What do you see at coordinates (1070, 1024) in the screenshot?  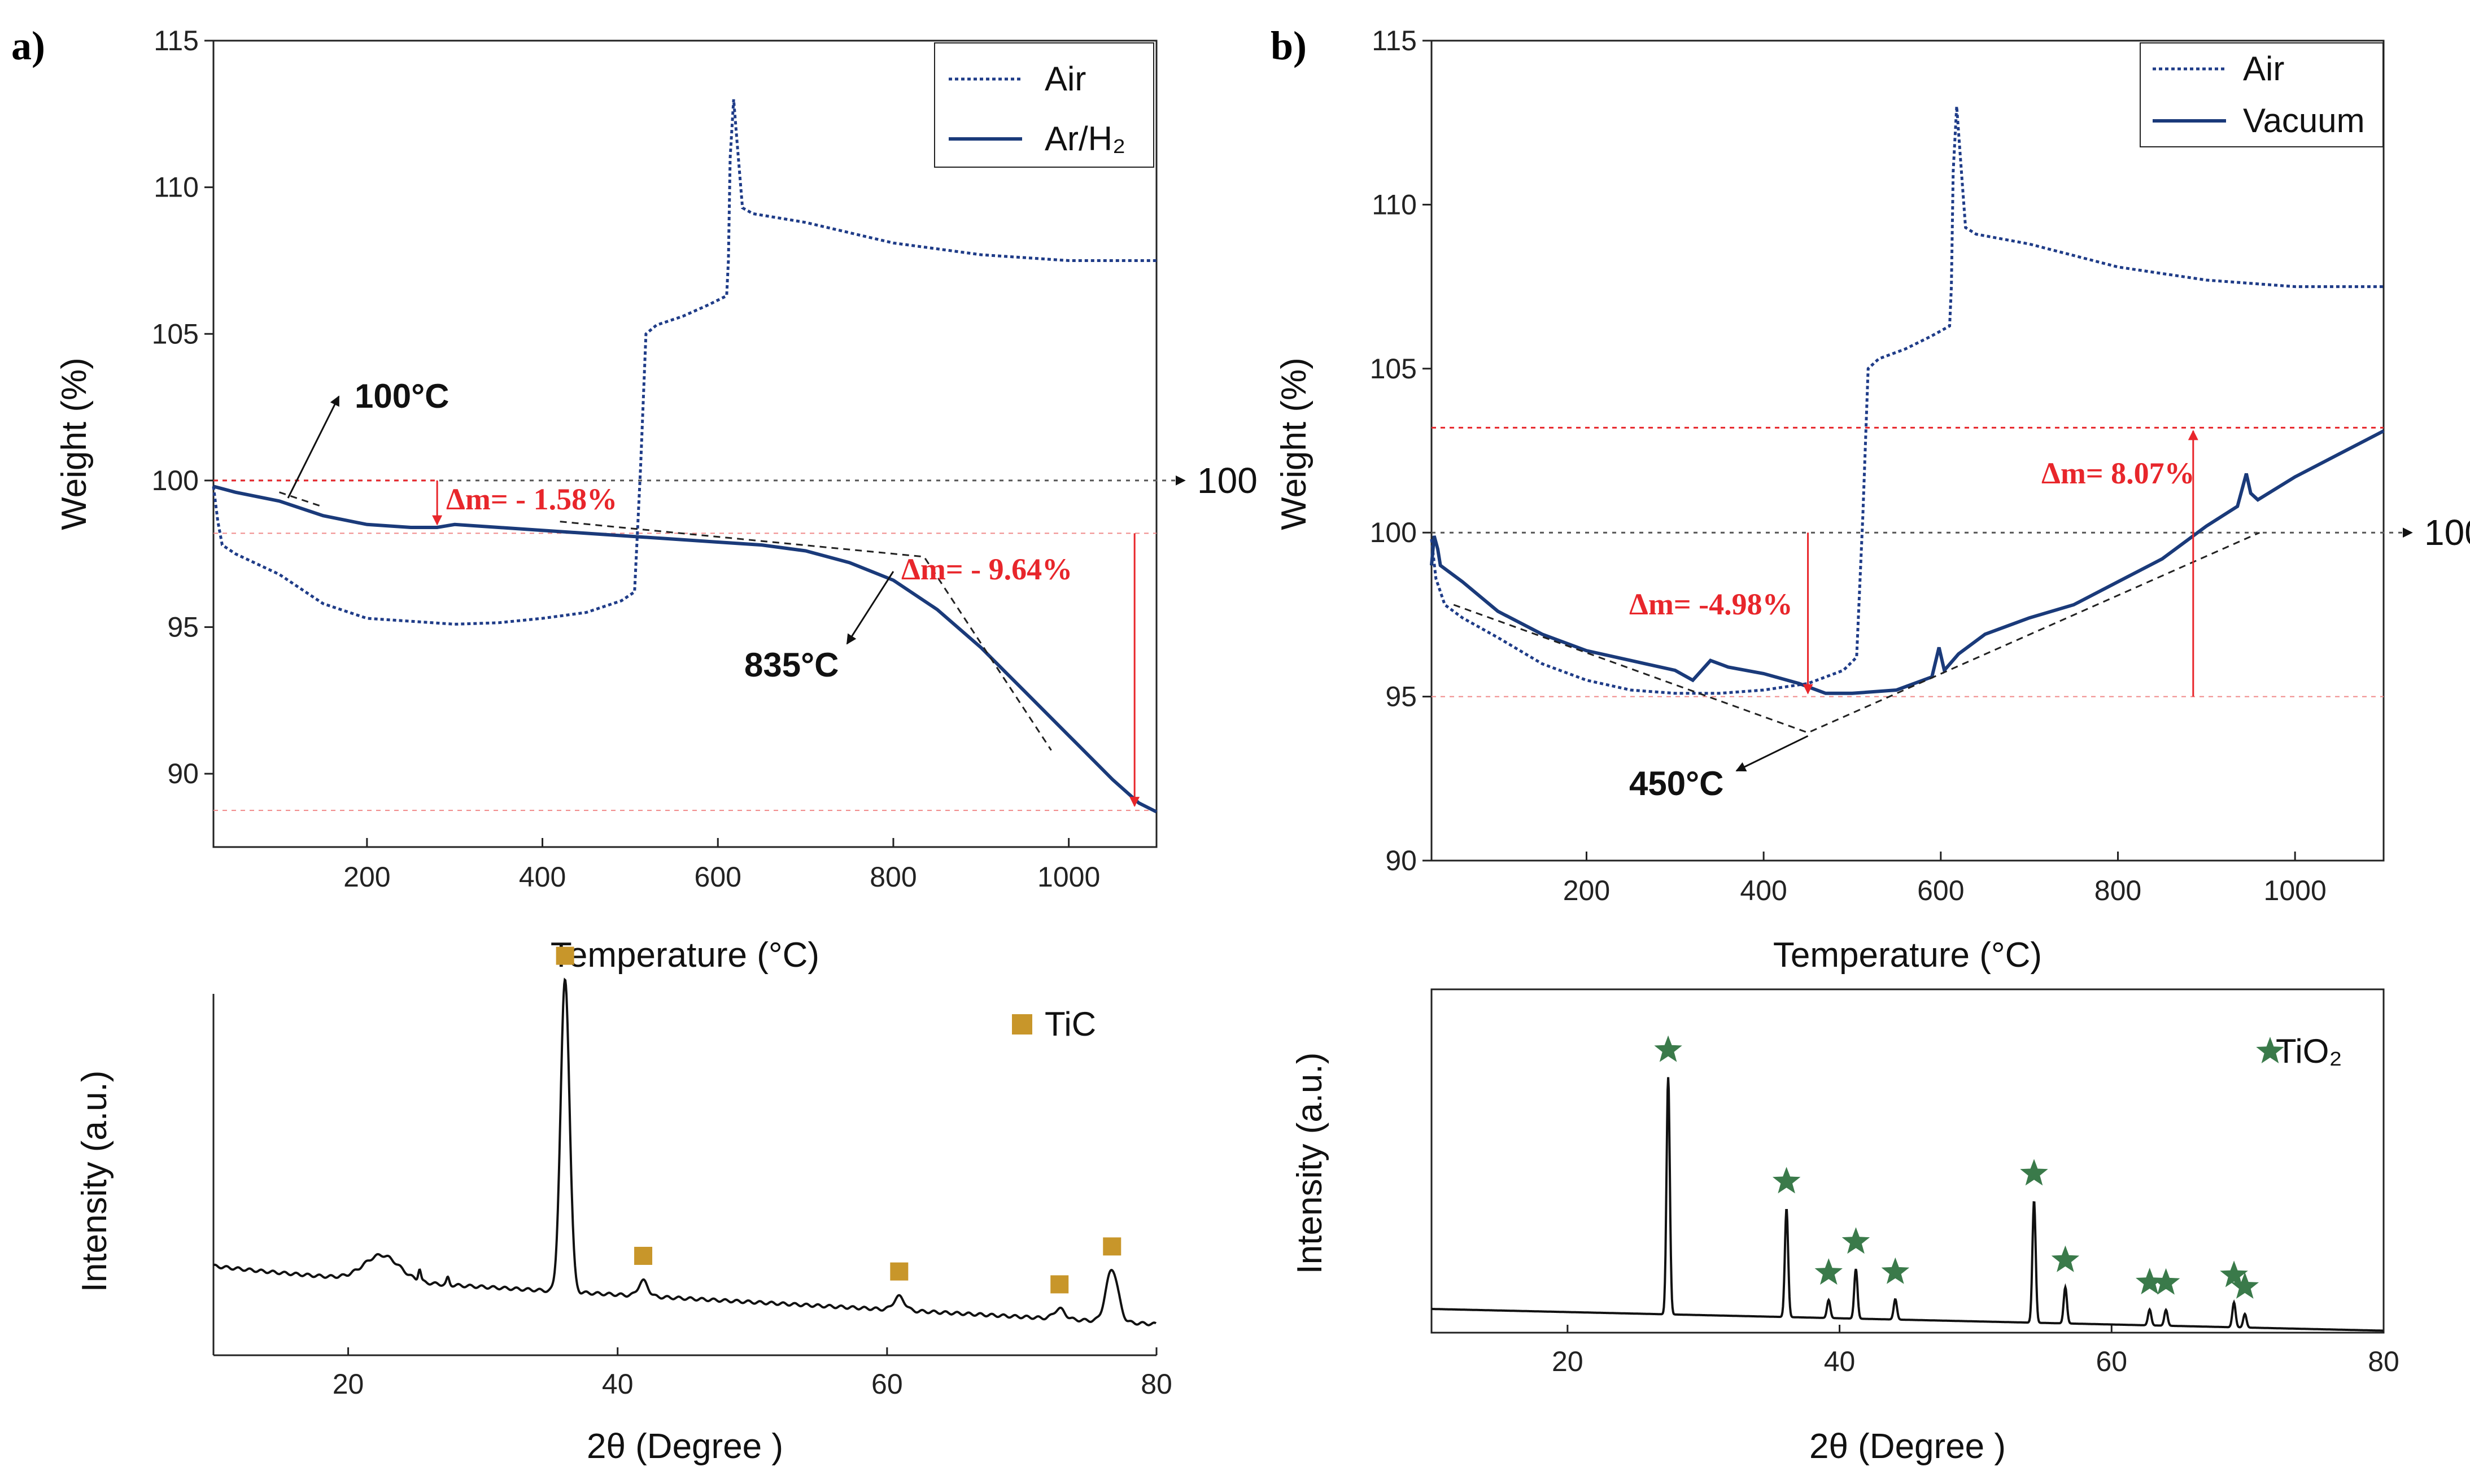 I see `panel-a-xrd-legend: TiC` at bounding box center [1070, 1024].